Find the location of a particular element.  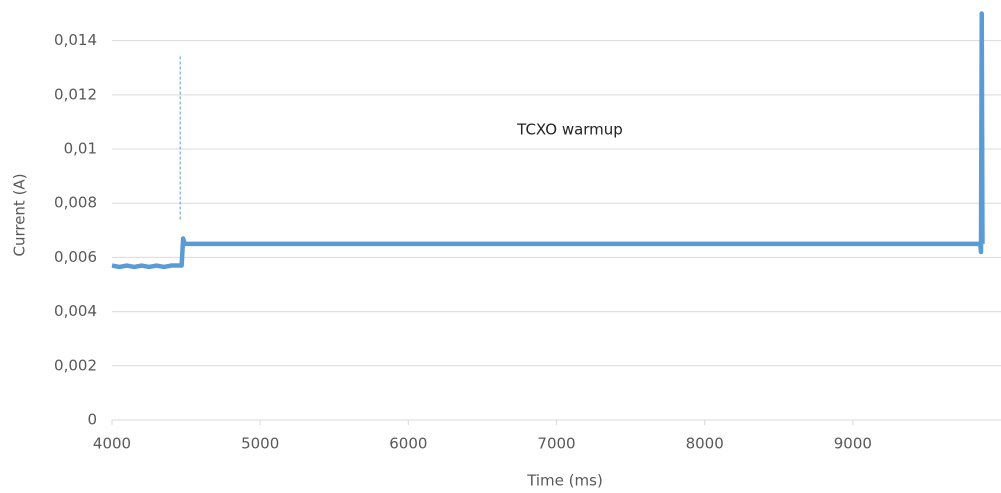

x-tick-label: 9000 is located at coordinates (853, 444).